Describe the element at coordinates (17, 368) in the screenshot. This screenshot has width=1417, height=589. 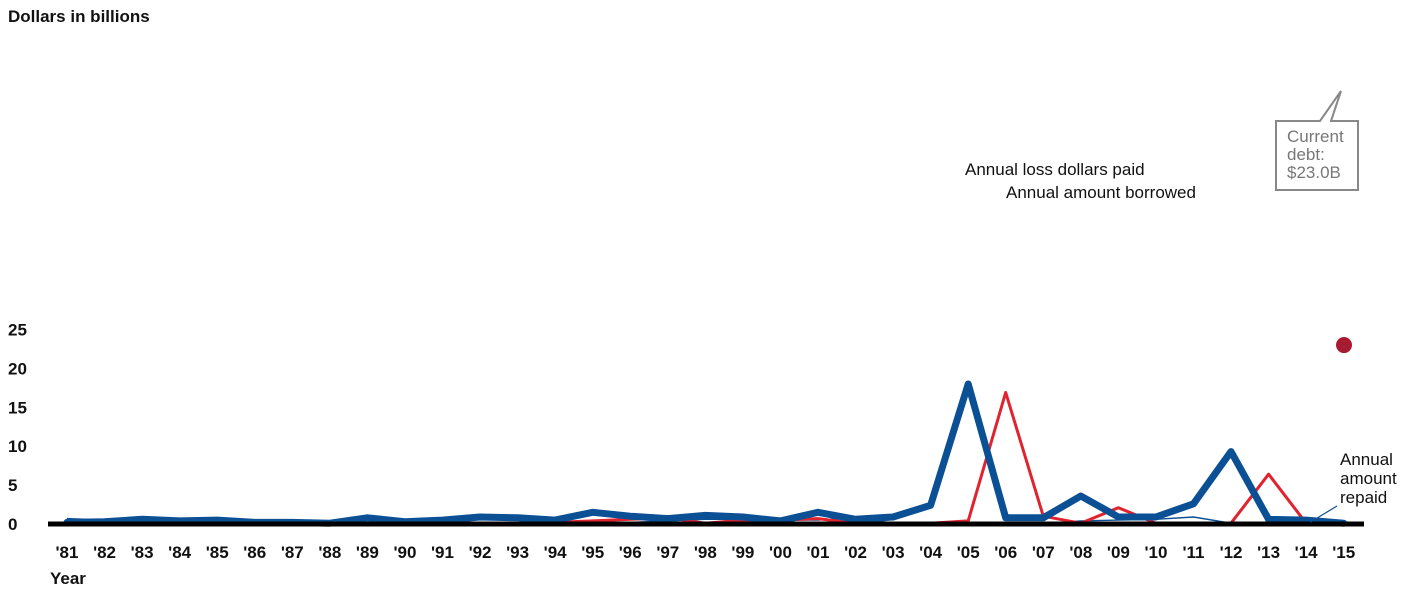
I see `y-tick-label: 20` at that location.